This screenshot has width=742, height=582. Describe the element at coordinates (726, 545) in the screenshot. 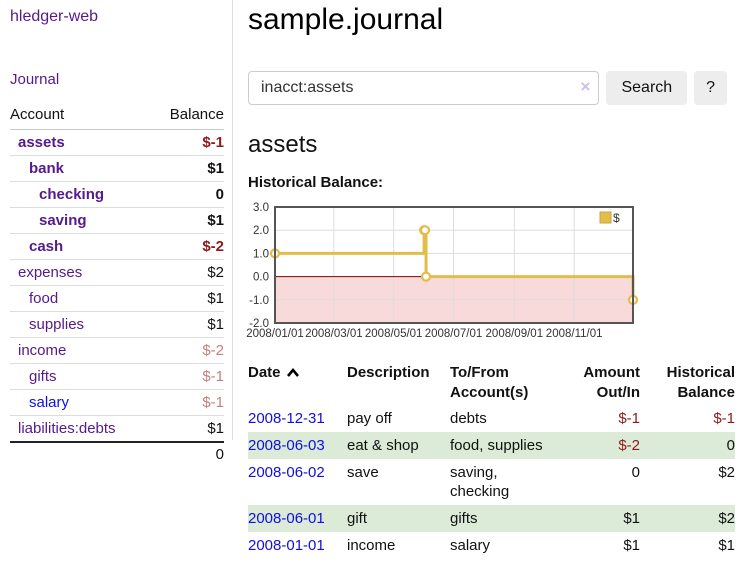

I see `transaction-balance: $1` at that location.